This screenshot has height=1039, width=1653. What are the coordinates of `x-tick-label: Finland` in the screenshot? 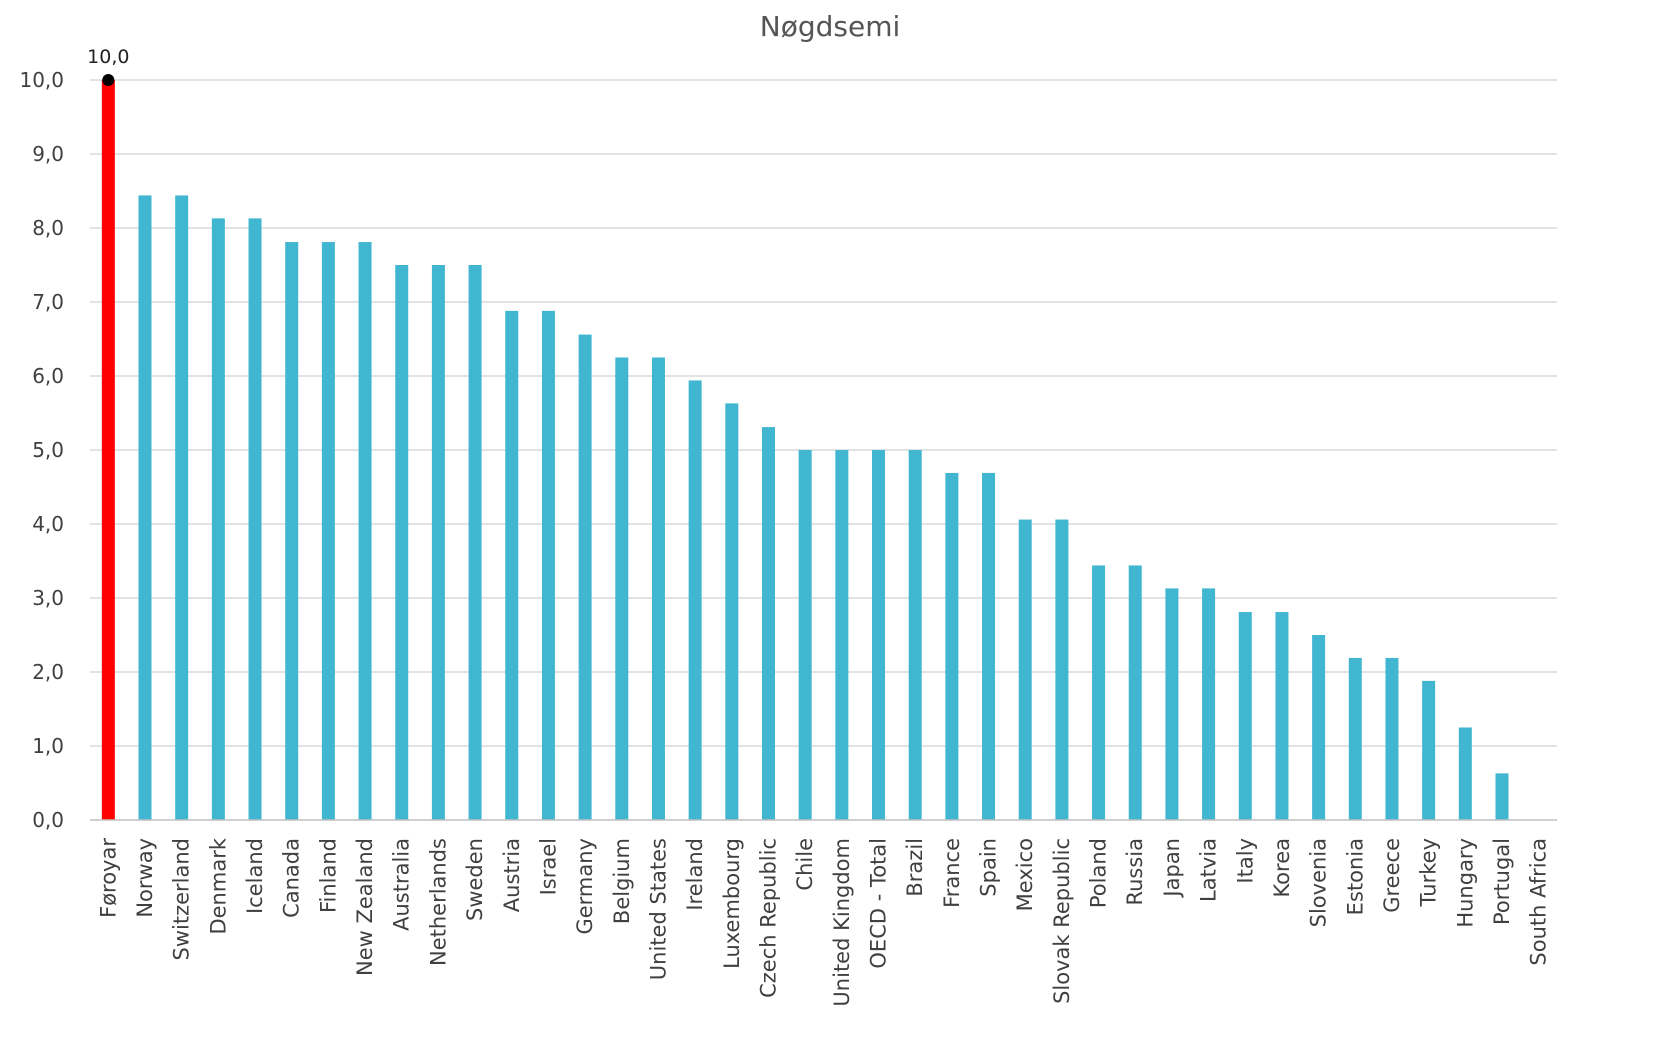 It's located at (328, 875).